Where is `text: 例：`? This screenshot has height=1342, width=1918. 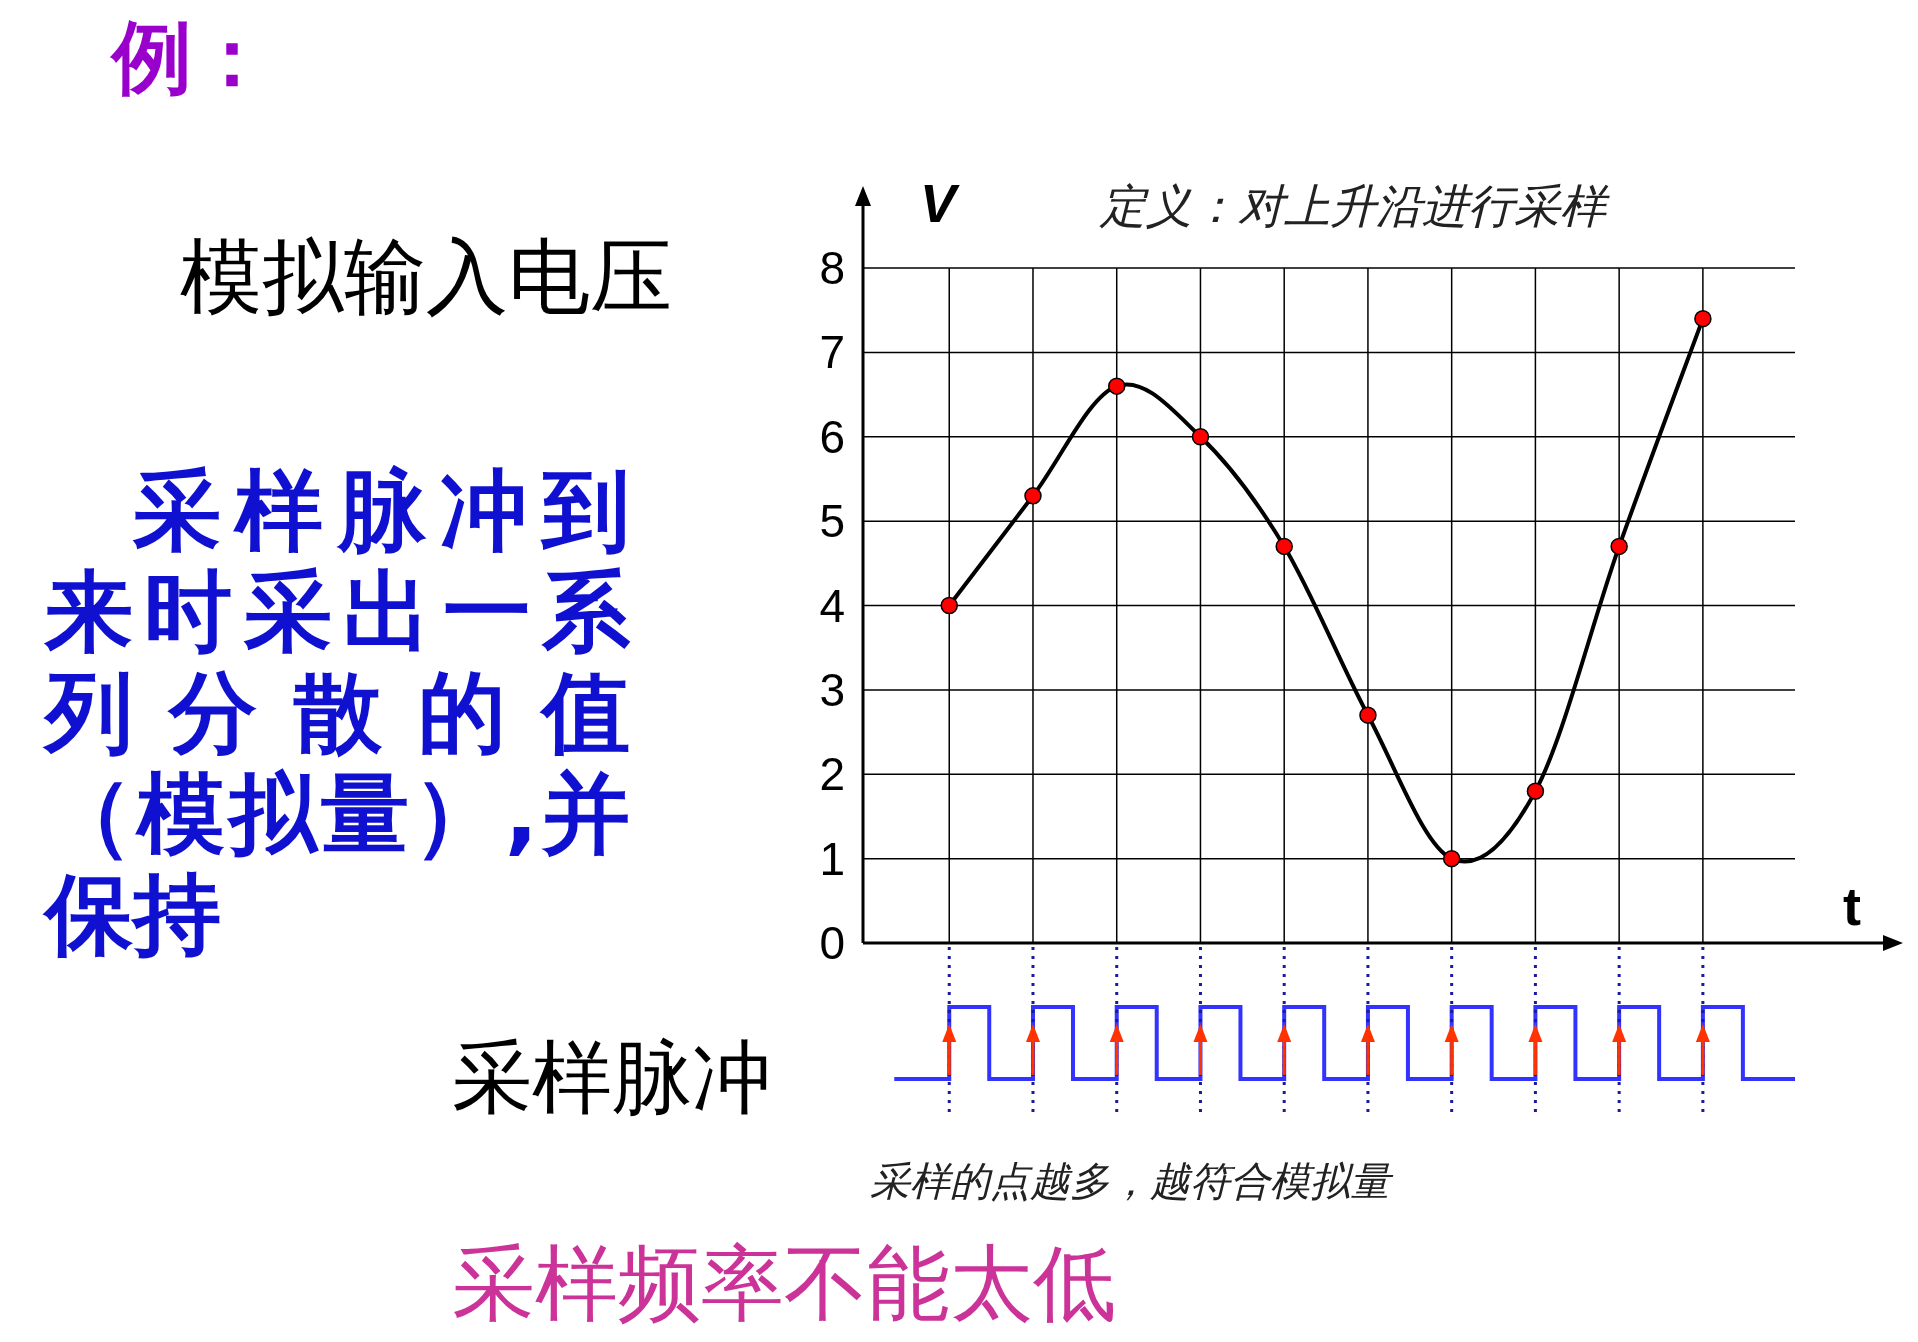
text: 例： is located at coordinates (190, 57).